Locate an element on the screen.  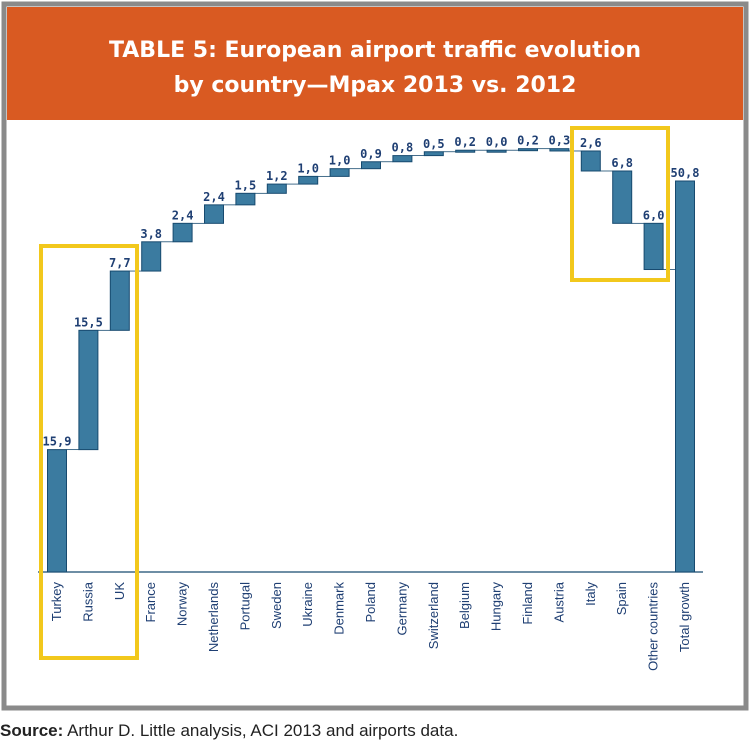
bar-turkey is located at coordinates (57, 511).